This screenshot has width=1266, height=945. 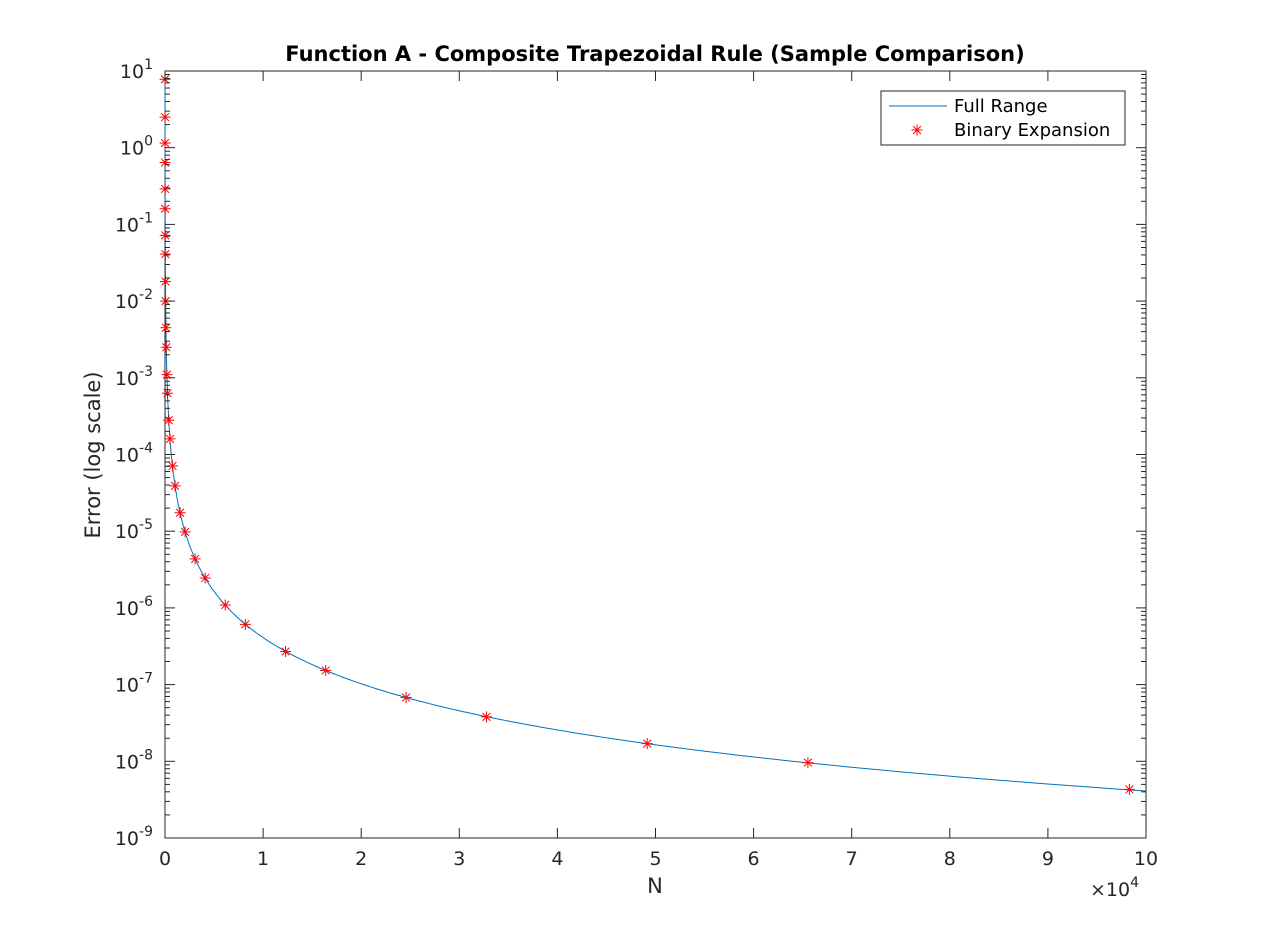 What do you see at coordinates (146, 218) in the screenshot?
I see `y-tick-label-exponent: -1` at bounding box center [146, 218].